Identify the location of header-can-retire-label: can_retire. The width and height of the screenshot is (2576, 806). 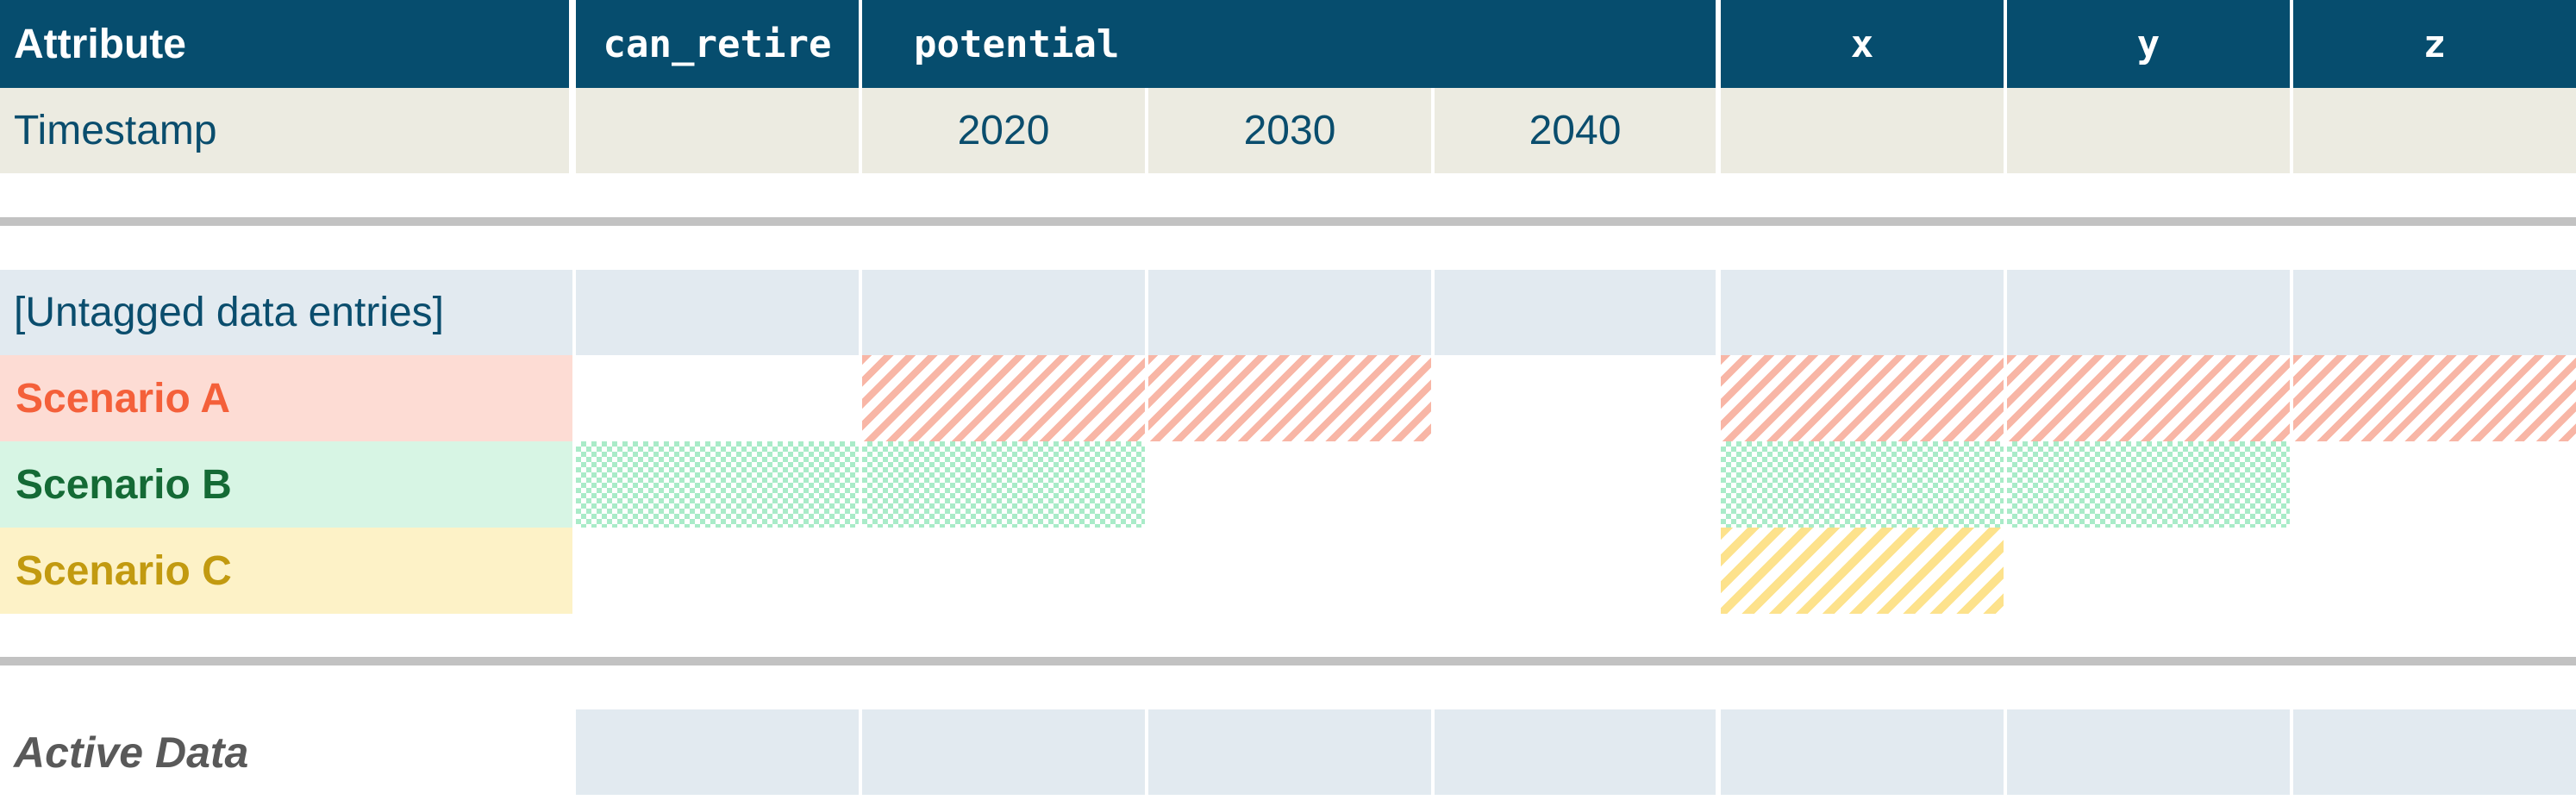
(717, 44).